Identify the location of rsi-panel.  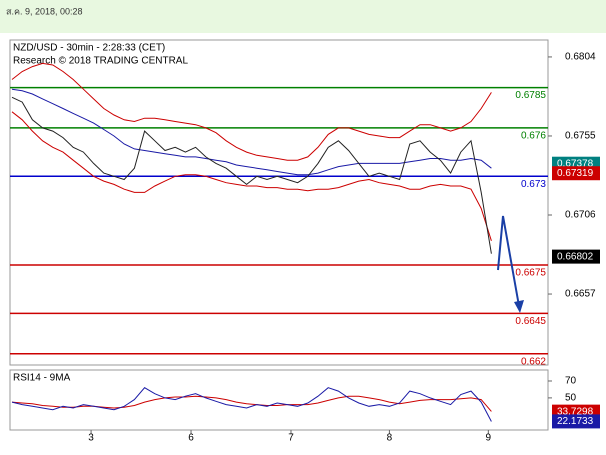
(279, 400).